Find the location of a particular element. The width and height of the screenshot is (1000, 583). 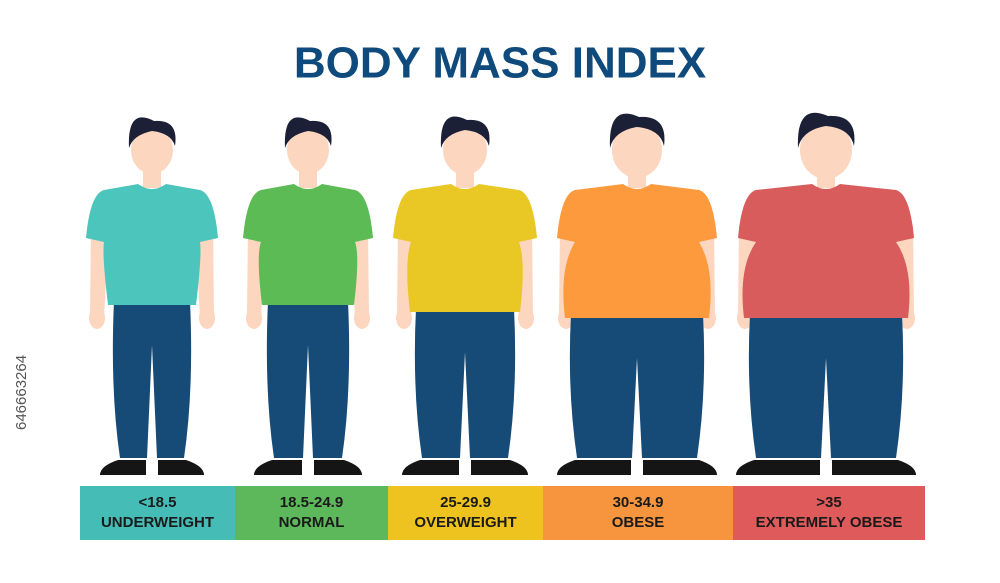

category-range: <18.5 is located at coordinates (158, 502).